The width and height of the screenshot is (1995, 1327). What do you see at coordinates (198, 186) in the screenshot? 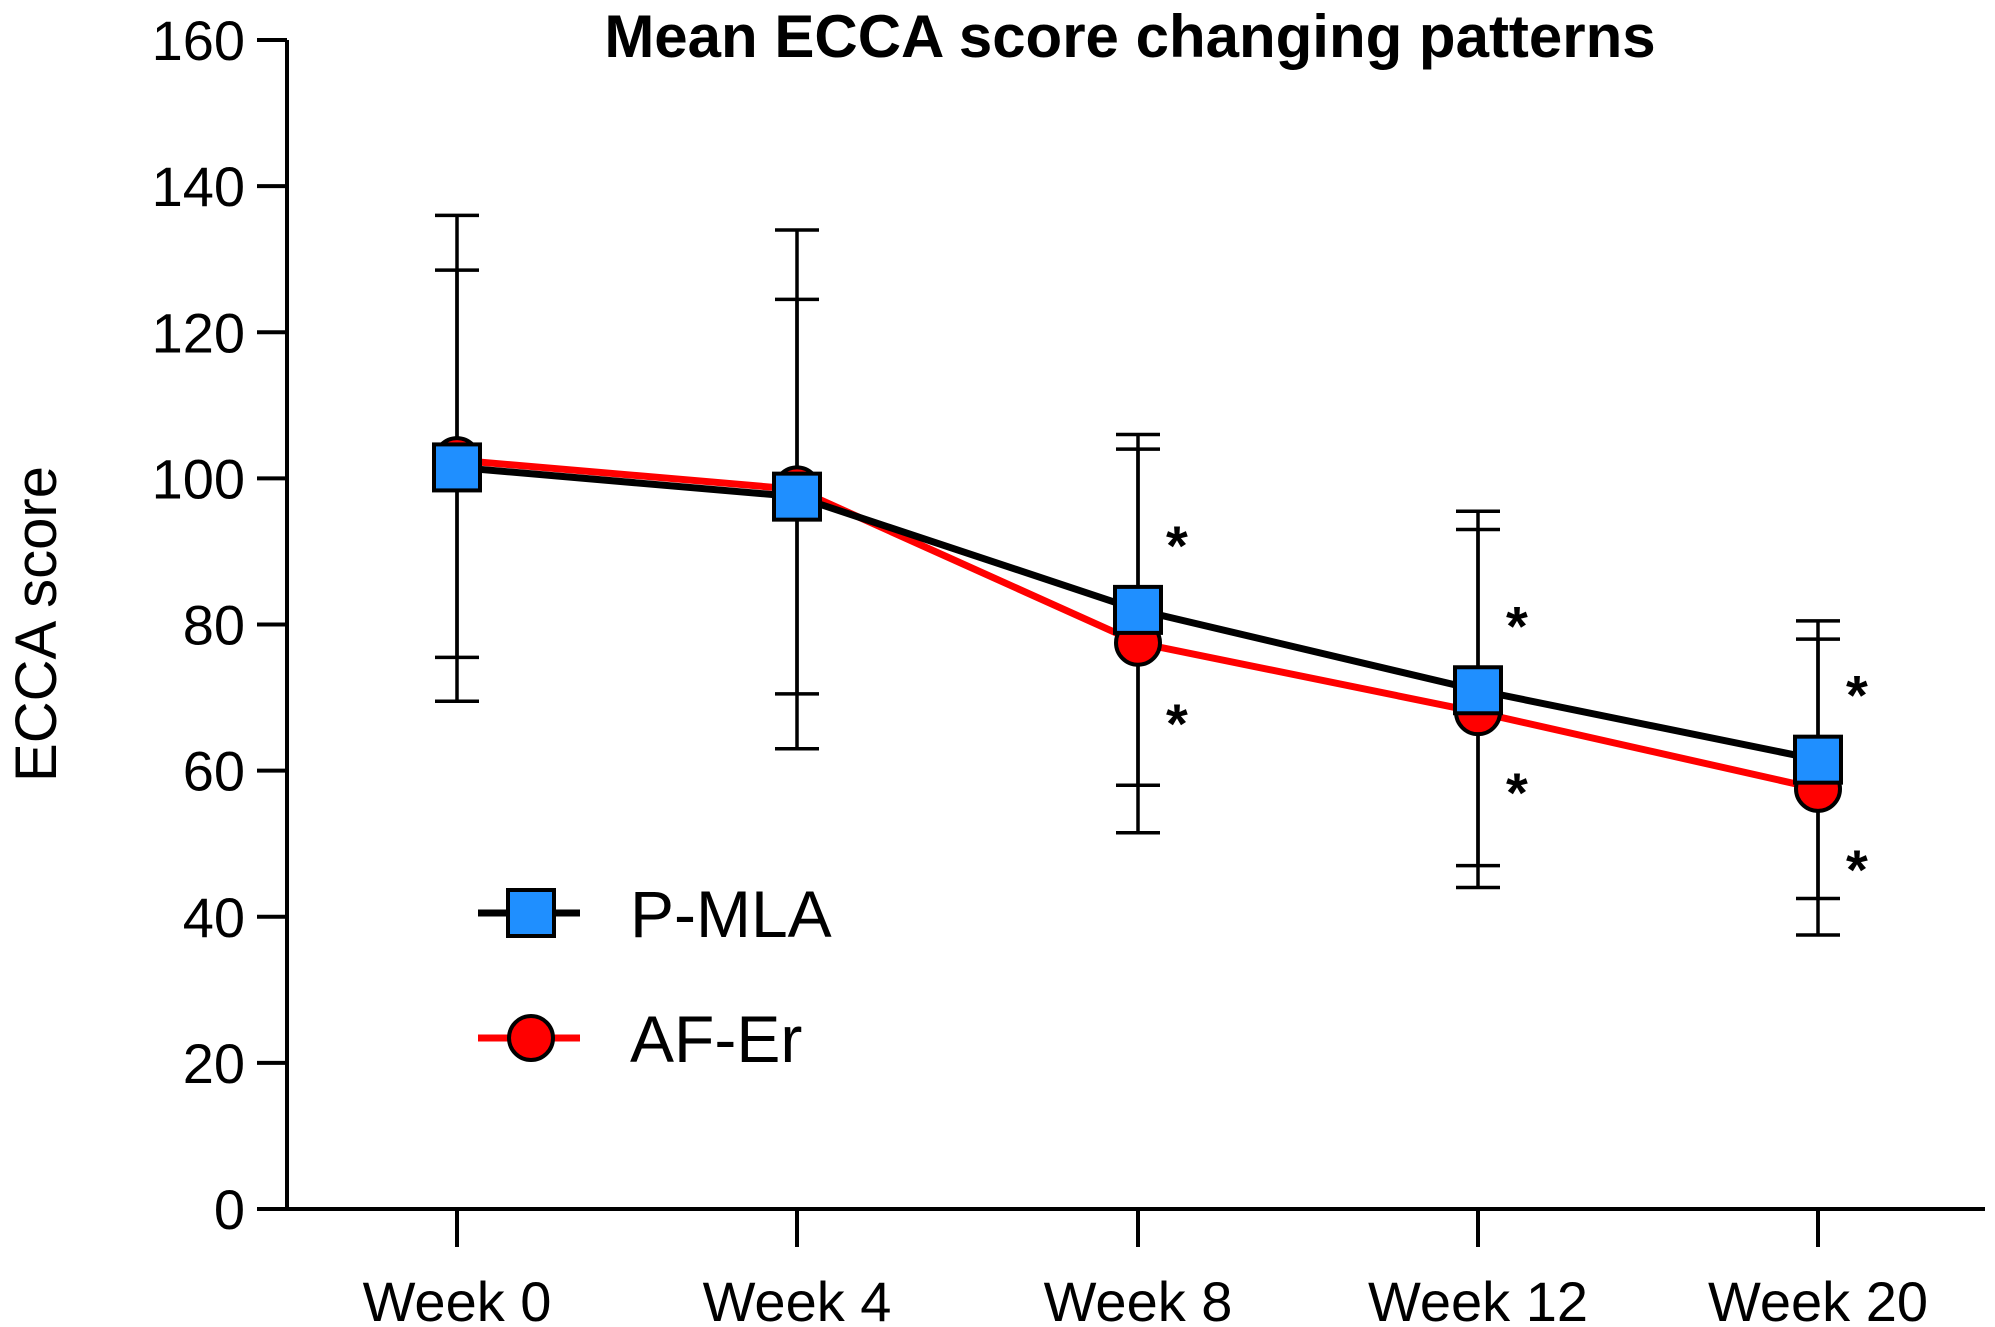
I see `y-tick-label: 140` at bounding box center [198, 186].